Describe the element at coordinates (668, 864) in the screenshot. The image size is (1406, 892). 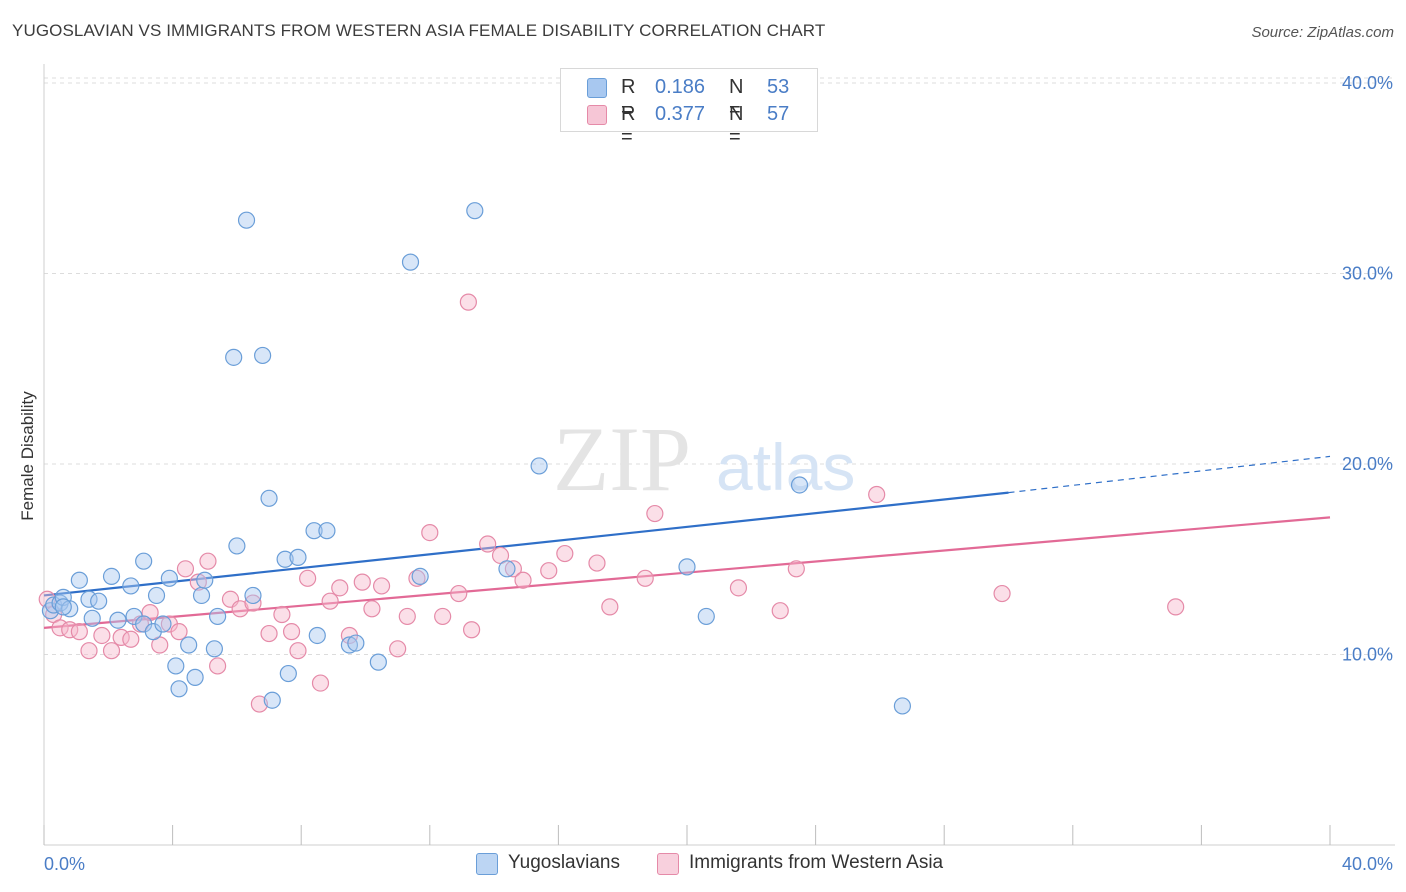
I see `bottom-legend-swatch-pink` at that location.